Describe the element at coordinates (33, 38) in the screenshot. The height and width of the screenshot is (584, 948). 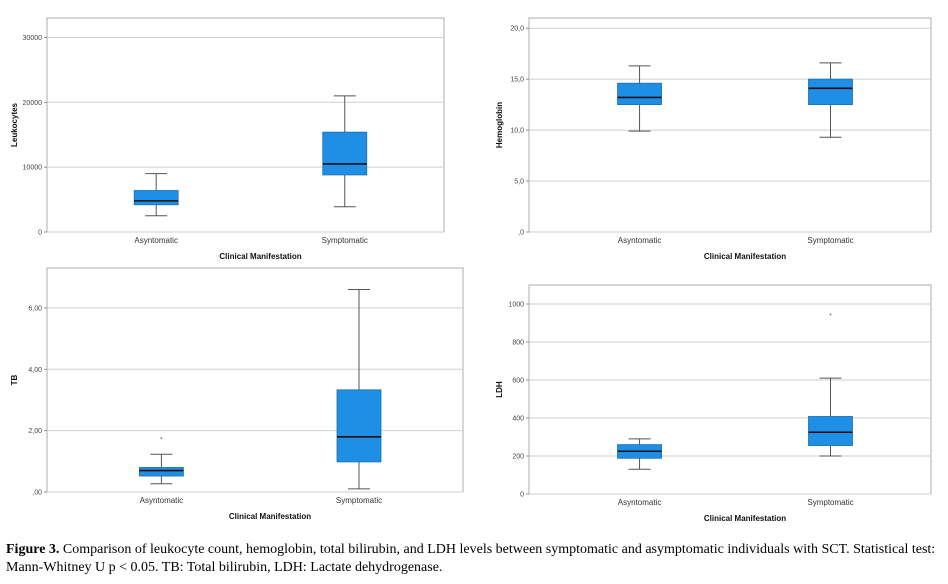
I see `y-tick-label: 30000` at that location.